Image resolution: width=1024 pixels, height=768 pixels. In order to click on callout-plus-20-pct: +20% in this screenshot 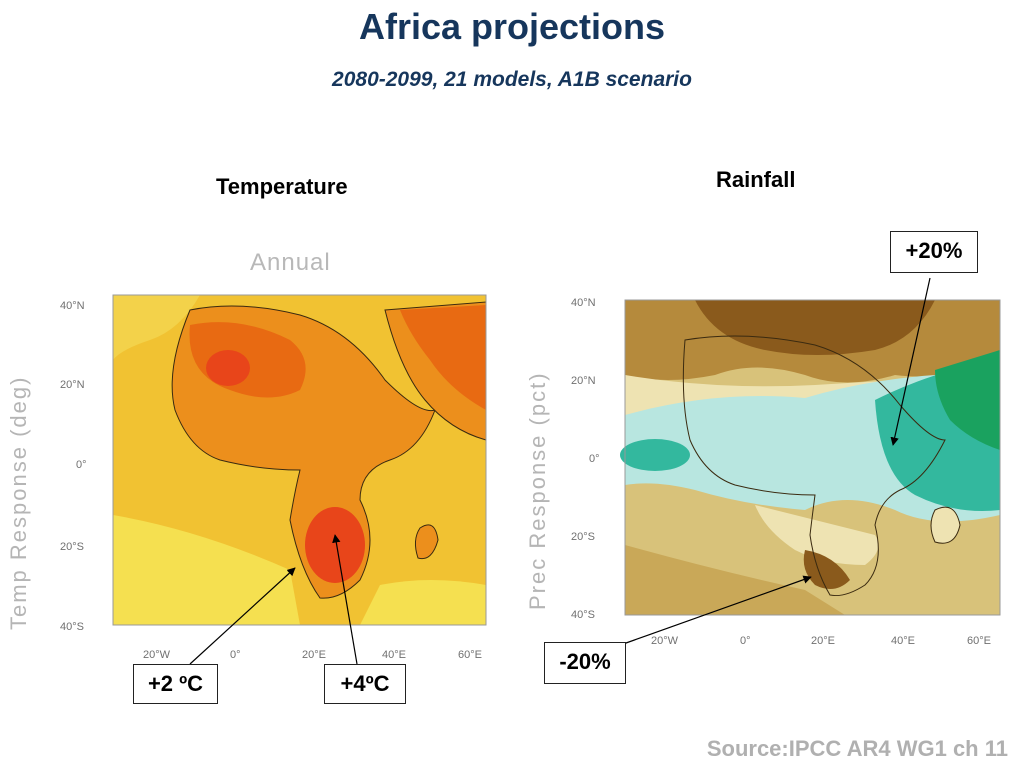, I will do `click(934, 252)`.